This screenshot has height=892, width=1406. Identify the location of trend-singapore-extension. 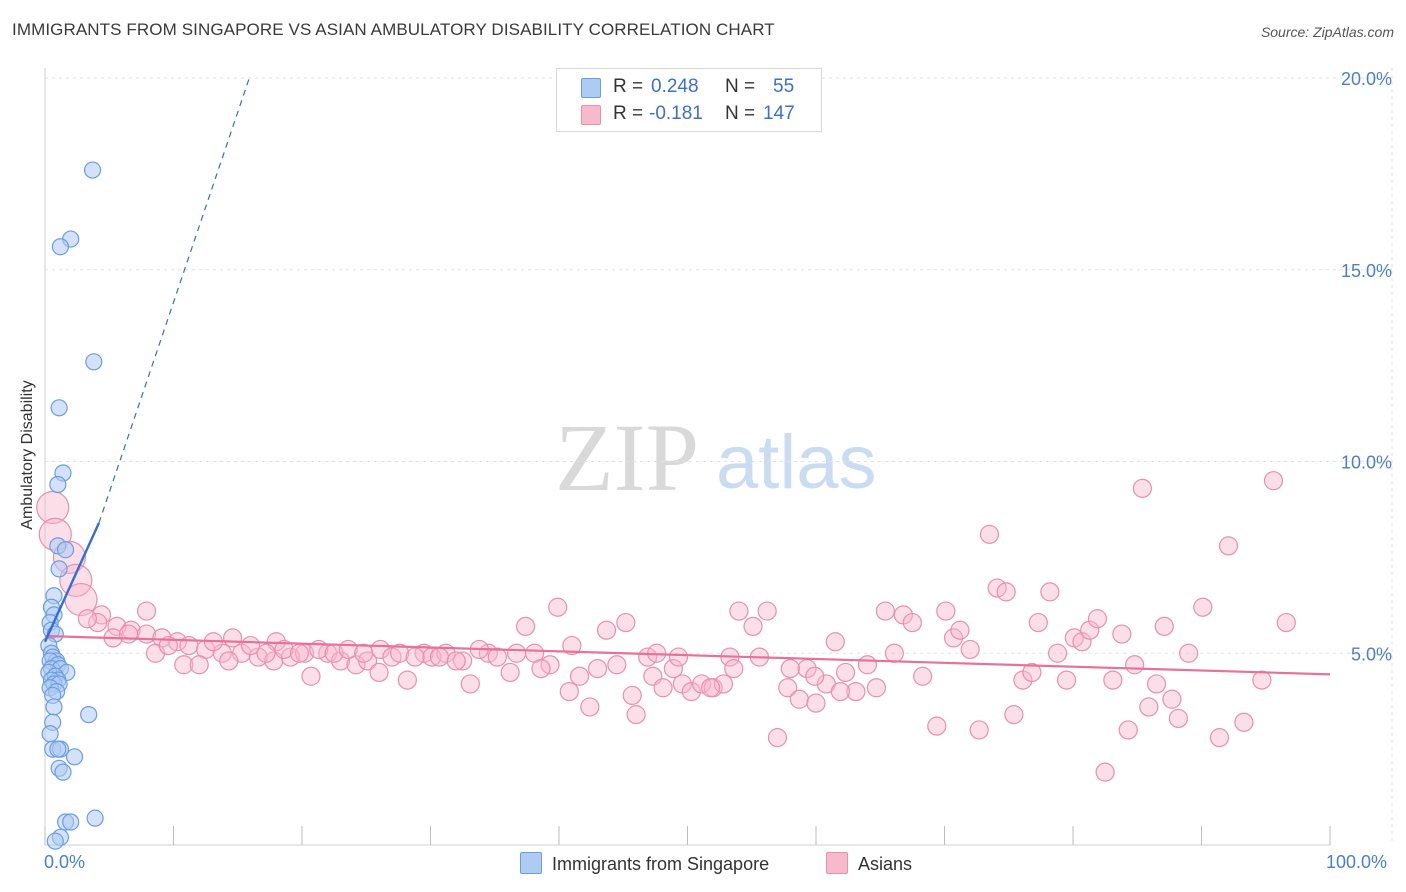
(174, 300).